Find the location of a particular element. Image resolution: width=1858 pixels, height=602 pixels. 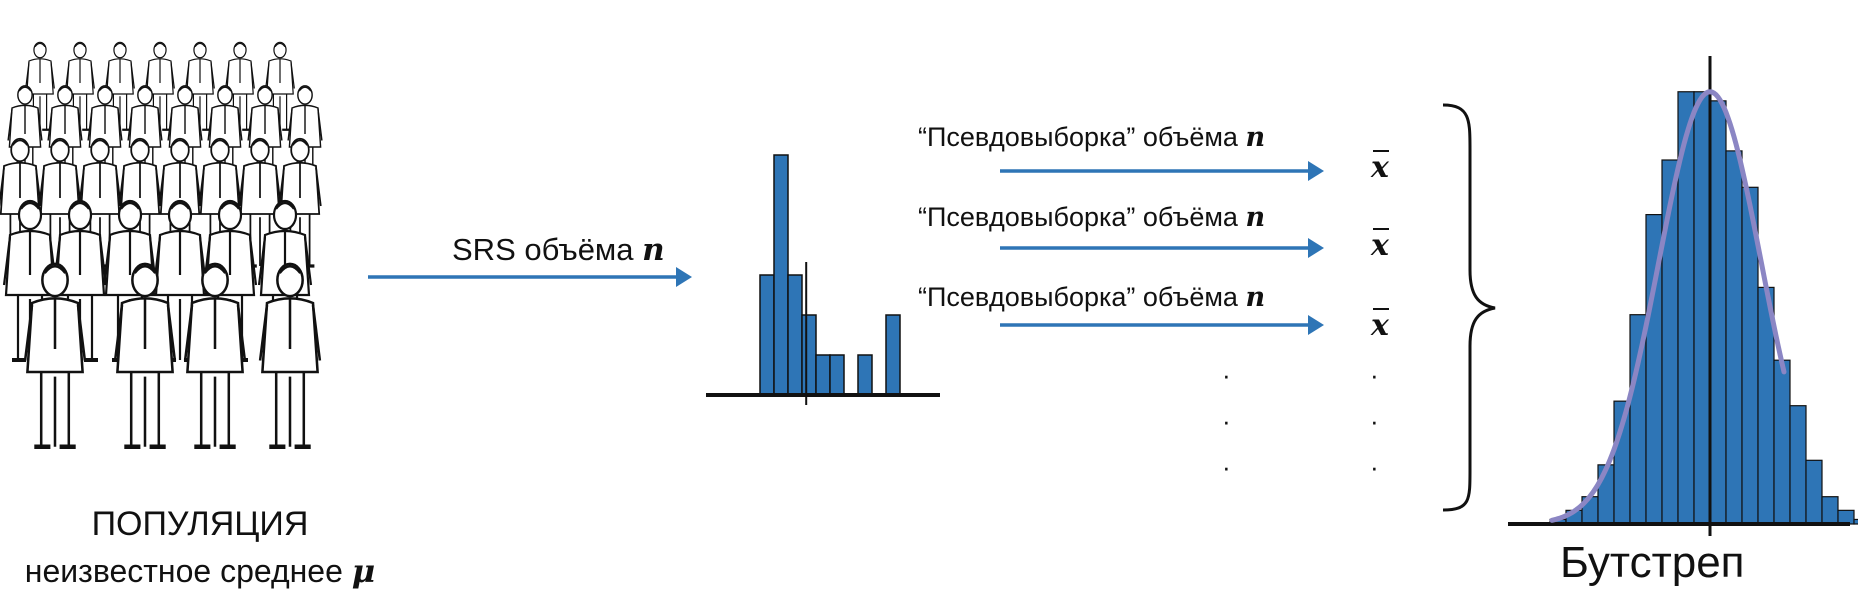

bootstrap-label: Бутстреп is located at coordinates (1652, 562).